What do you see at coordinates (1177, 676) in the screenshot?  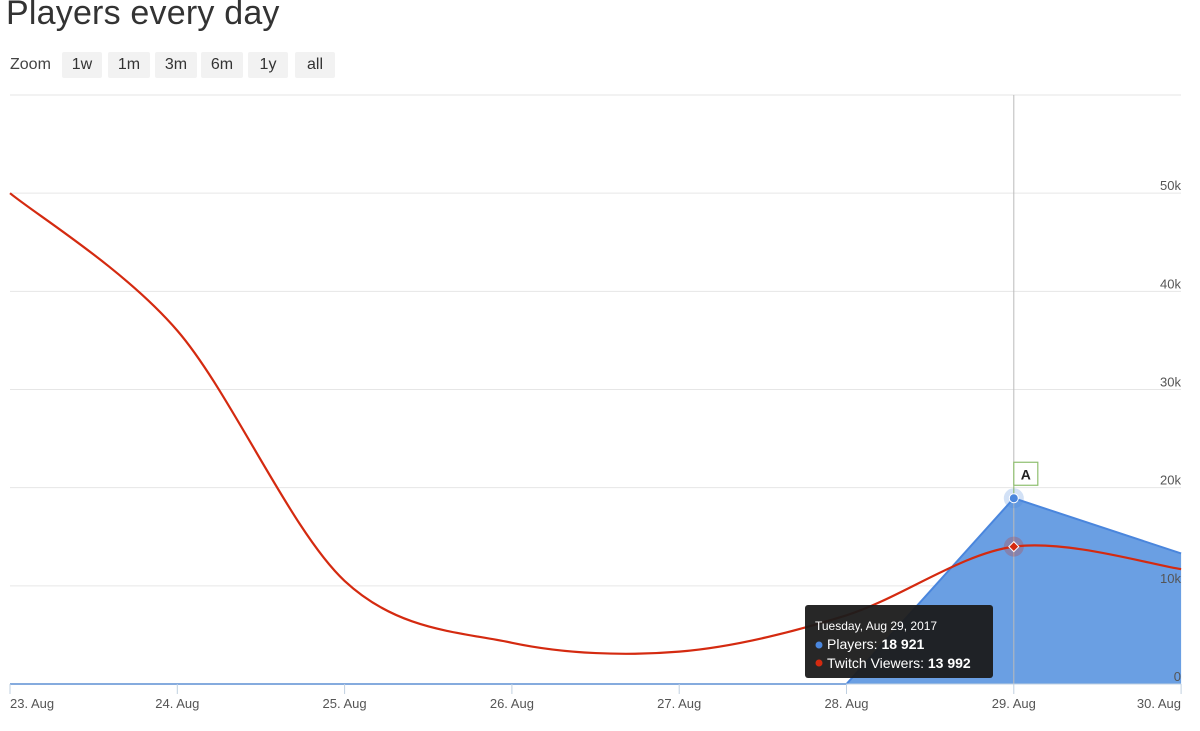 I see `y-tick-label: 0` at bounding box center [1177, 676].